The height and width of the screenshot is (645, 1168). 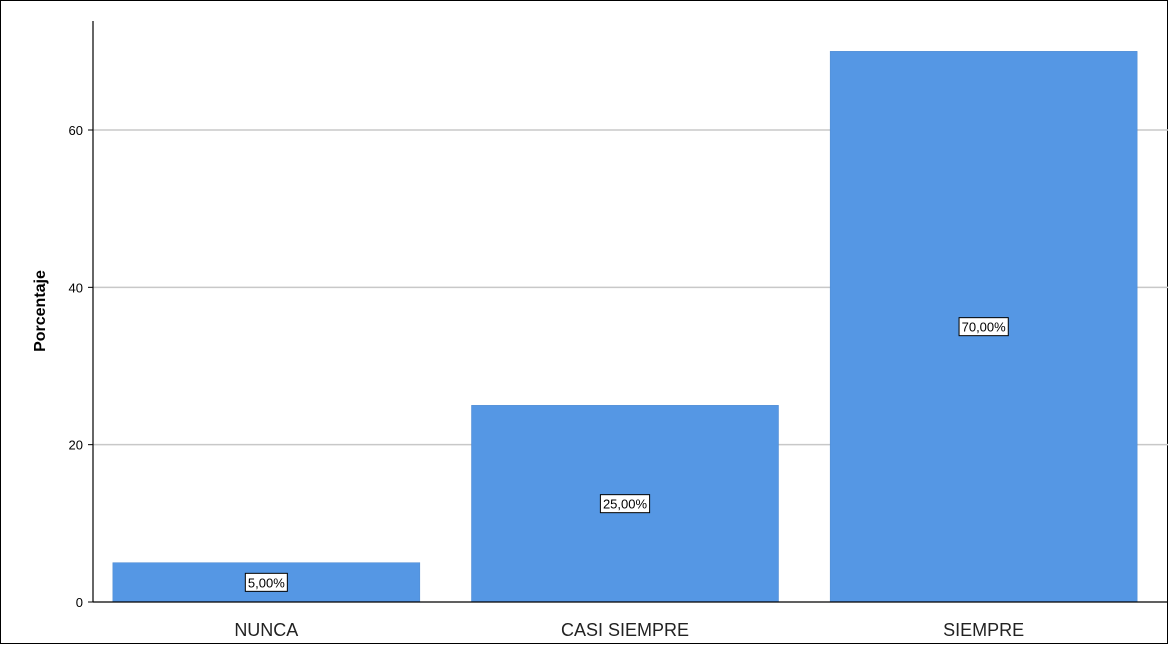 What do you see at coordinates (266, 630) in the screenshot?
I see `x-tick-label: NUNCA` at bounding box center [266, 630].